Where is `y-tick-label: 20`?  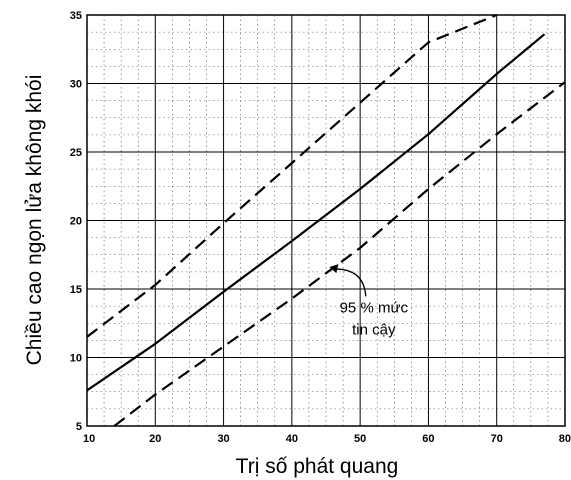 y-tick-label: 20 is located at coordinates (76, 222).